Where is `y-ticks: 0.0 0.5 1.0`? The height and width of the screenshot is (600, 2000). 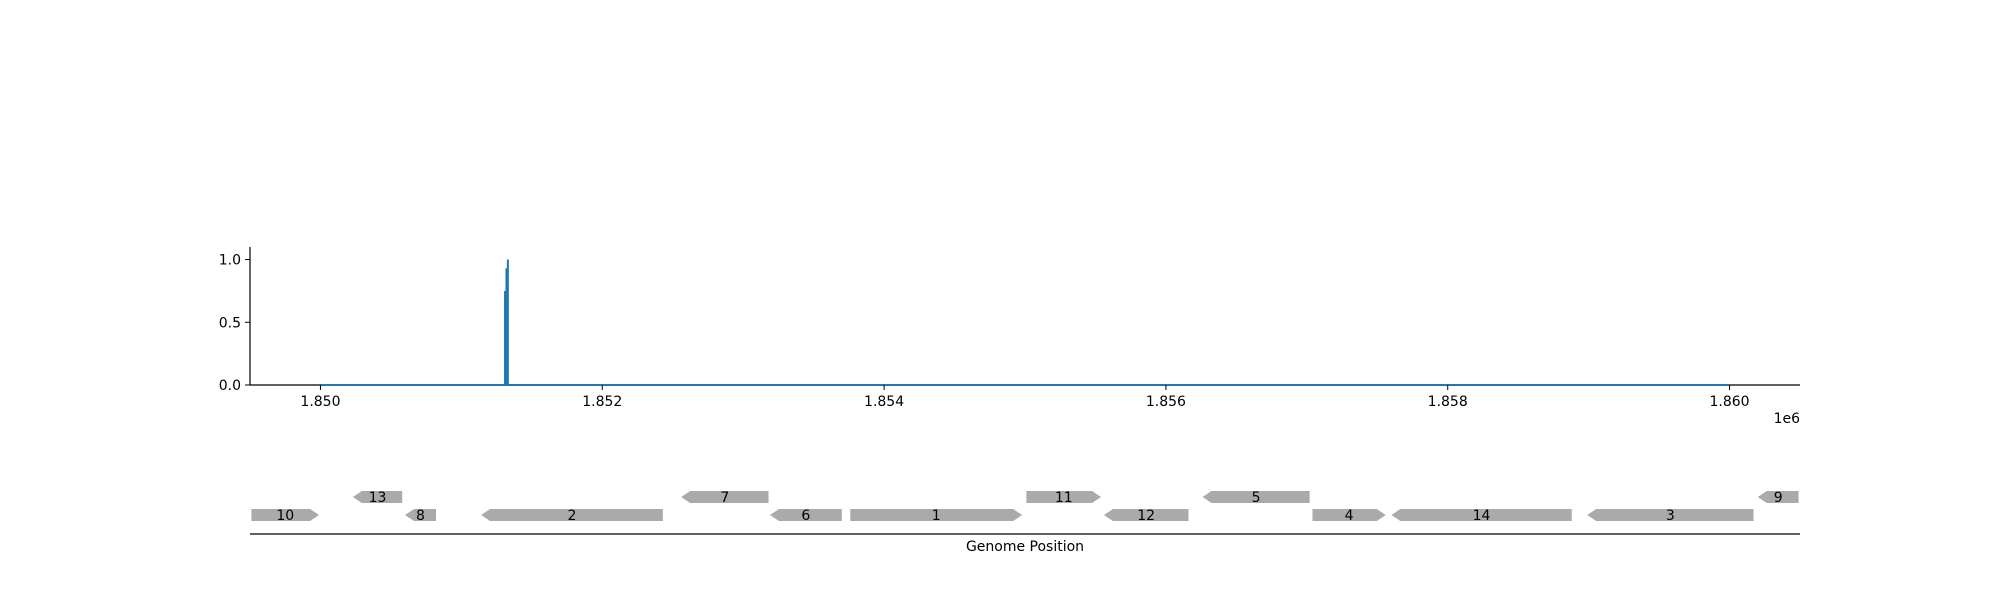
y-ticks: 0.0 0.5 1.0 is located at coordinates (234, 323).